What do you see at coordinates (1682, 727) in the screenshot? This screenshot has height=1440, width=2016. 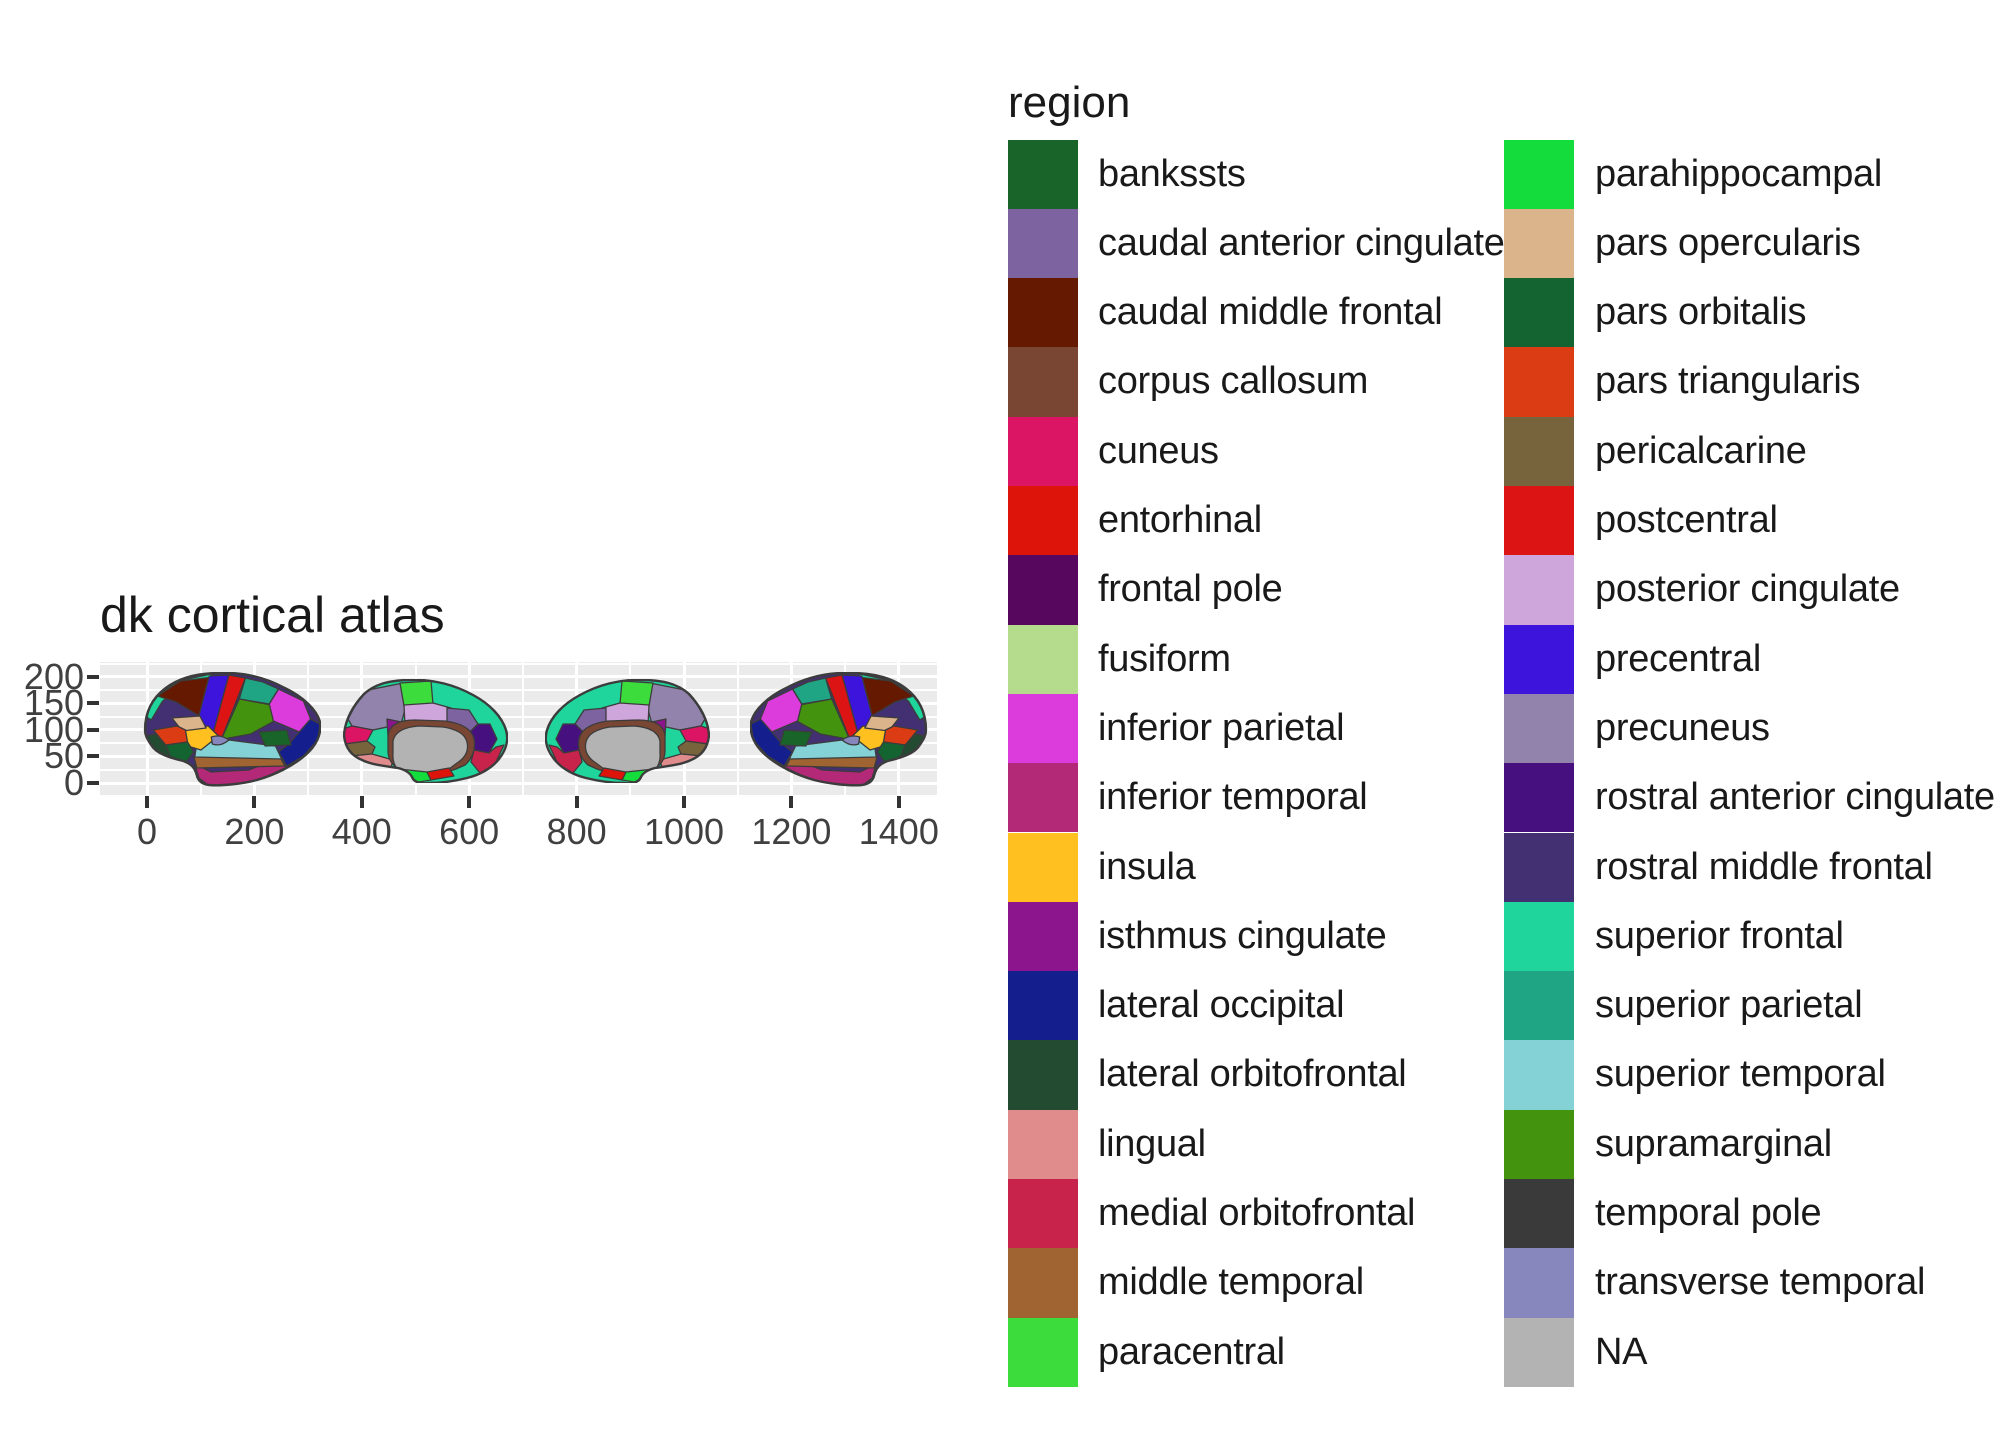 I see `legend-label-precuneus: precuneus` at bounding box center [1682, 727].